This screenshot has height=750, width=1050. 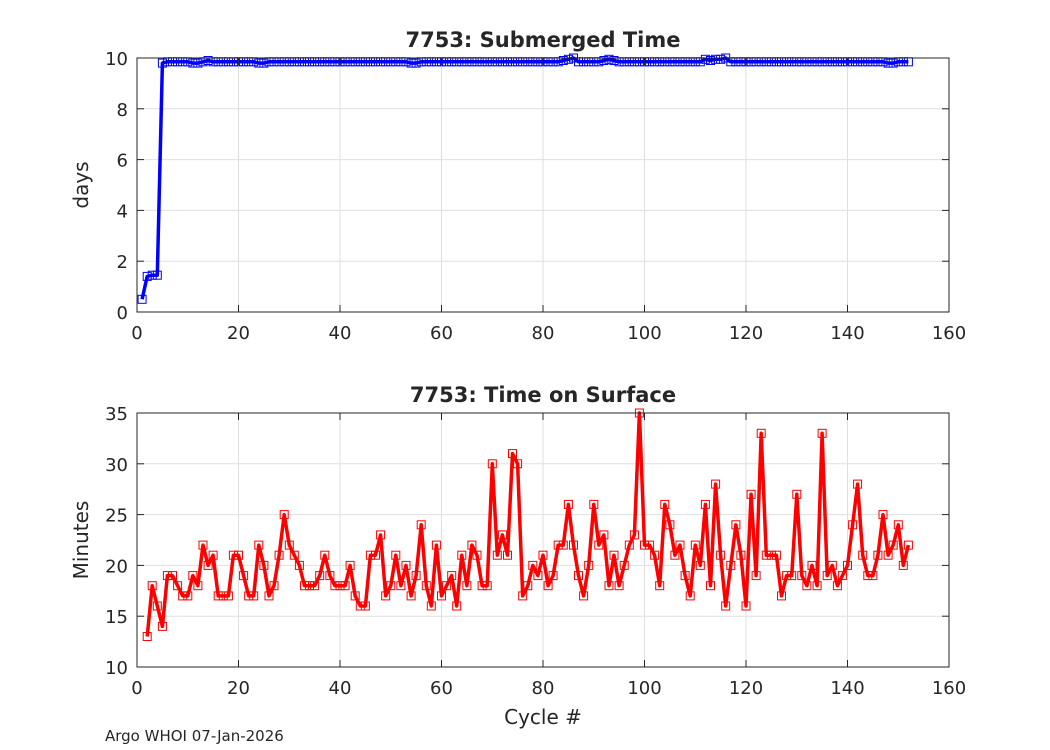 I want to click on y-tick-label: 25, so click(x=116, y=516).